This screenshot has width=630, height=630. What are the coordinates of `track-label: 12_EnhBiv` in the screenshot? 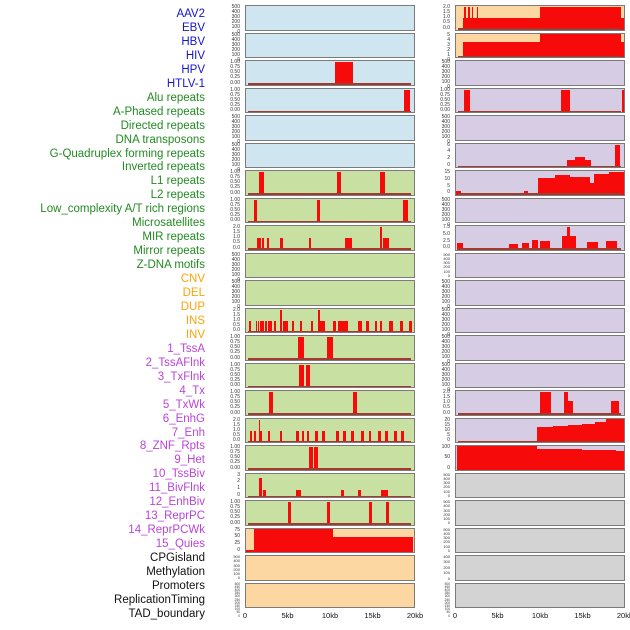 It's located at (177, 502).